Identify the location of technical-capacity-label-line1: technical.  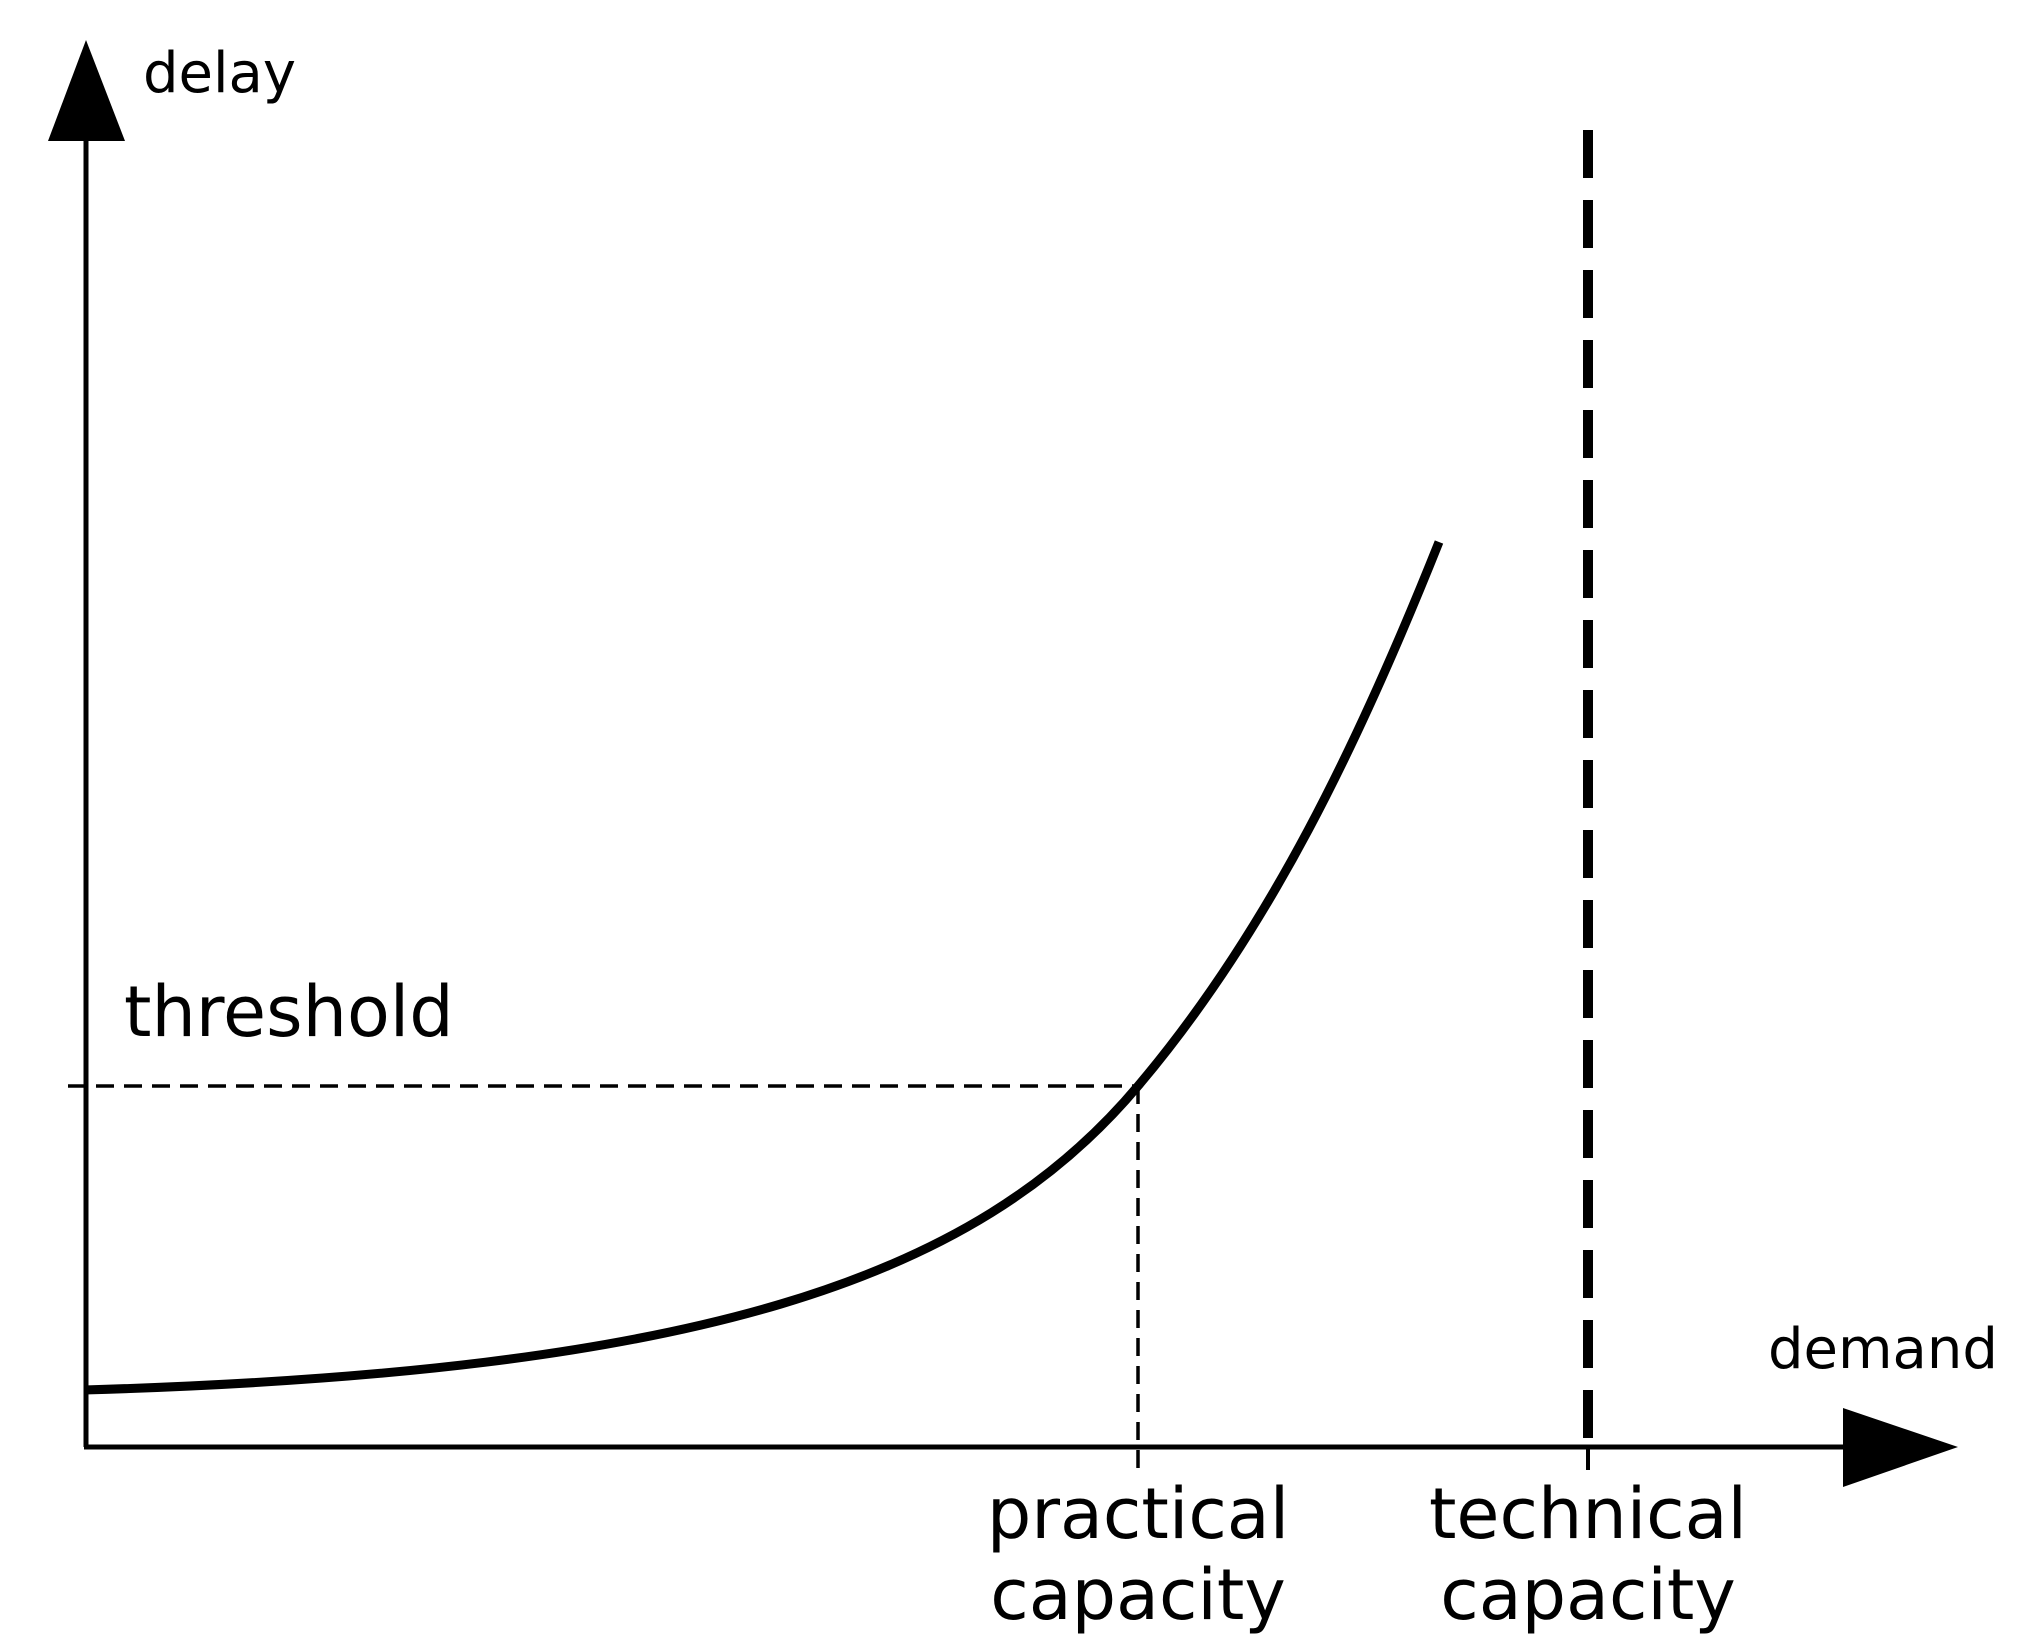
(1588, 1514).